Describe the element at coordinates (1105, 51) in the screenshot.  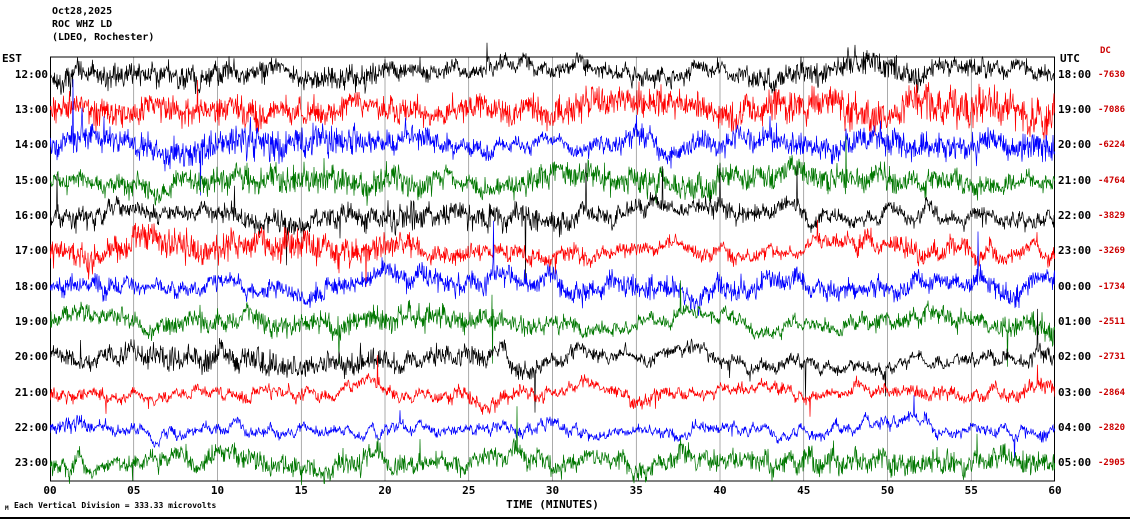
I see `dc-column-title: DC` at that location.